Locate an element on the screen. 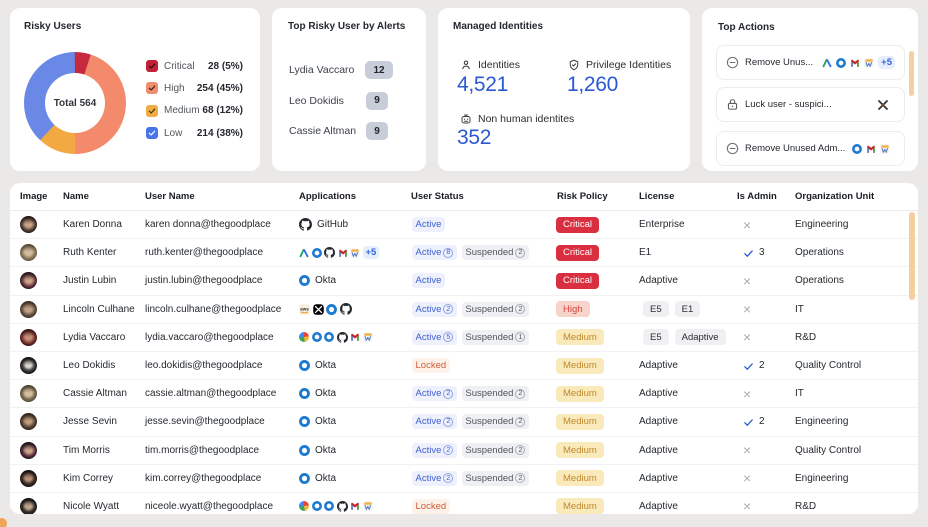  svg-text: aws is located at coordinates (304, 308).